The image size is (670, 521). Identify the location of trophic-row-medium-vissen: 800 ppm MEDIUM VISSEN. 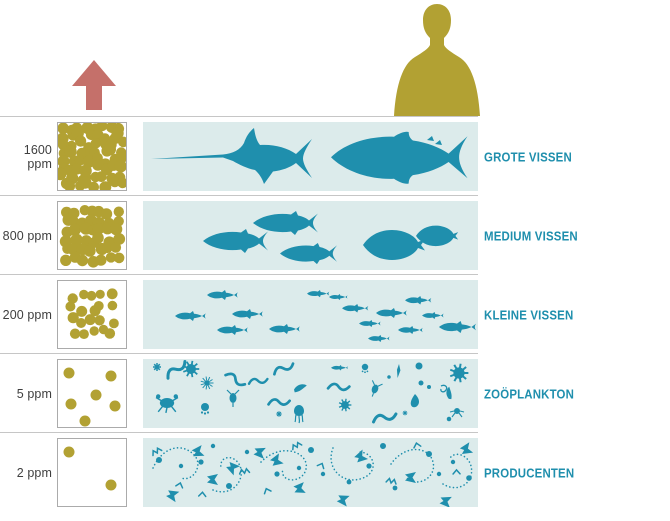
(289, 235).